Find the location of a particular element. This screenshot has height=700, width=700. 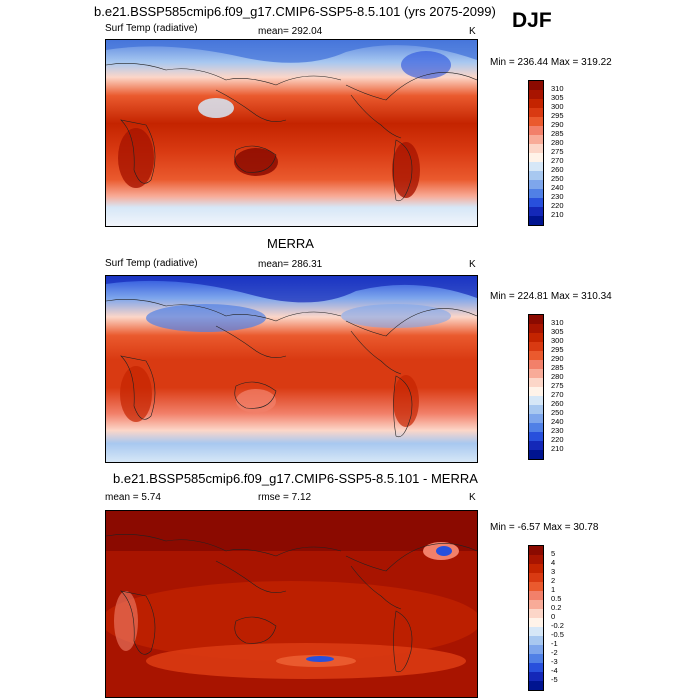

panel2-minmax-label: Min = 224.81 Max = 310.34 is located at coordinates (551, 296).